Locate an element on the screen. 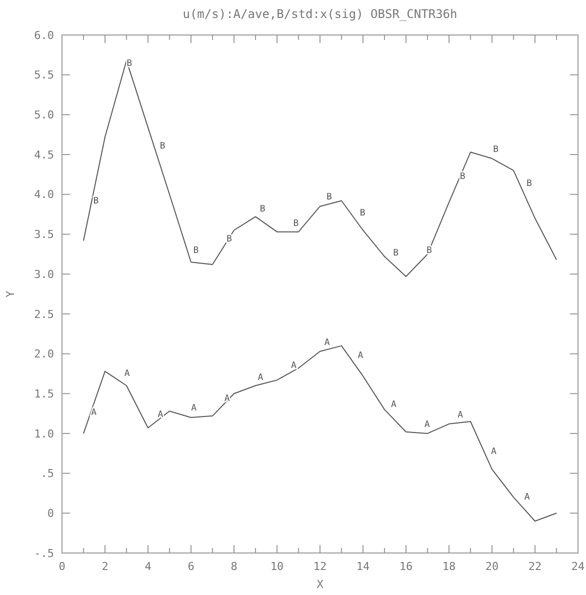 This screenshot has width=586, height=595. y-tick-label: 5.0 is located at coordinates (44, 115).